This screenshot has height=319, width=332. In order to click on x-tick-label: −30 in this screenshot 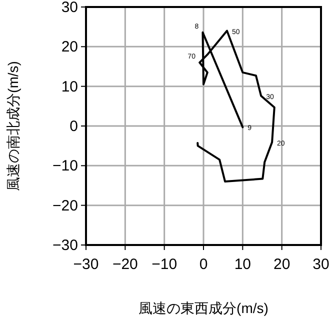, I will do `click(86, 264)`.